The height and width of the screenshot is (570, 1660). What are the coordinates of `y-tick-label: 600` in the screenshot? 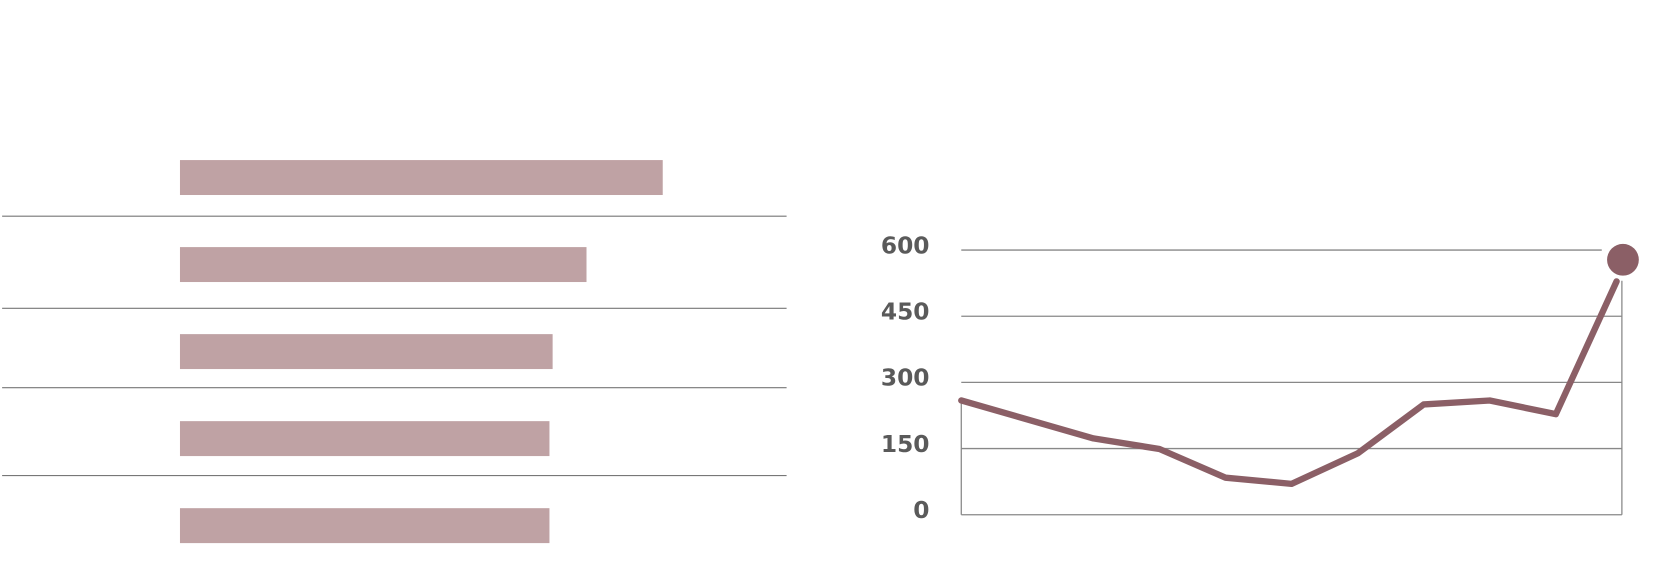 It's located at (905, 245).